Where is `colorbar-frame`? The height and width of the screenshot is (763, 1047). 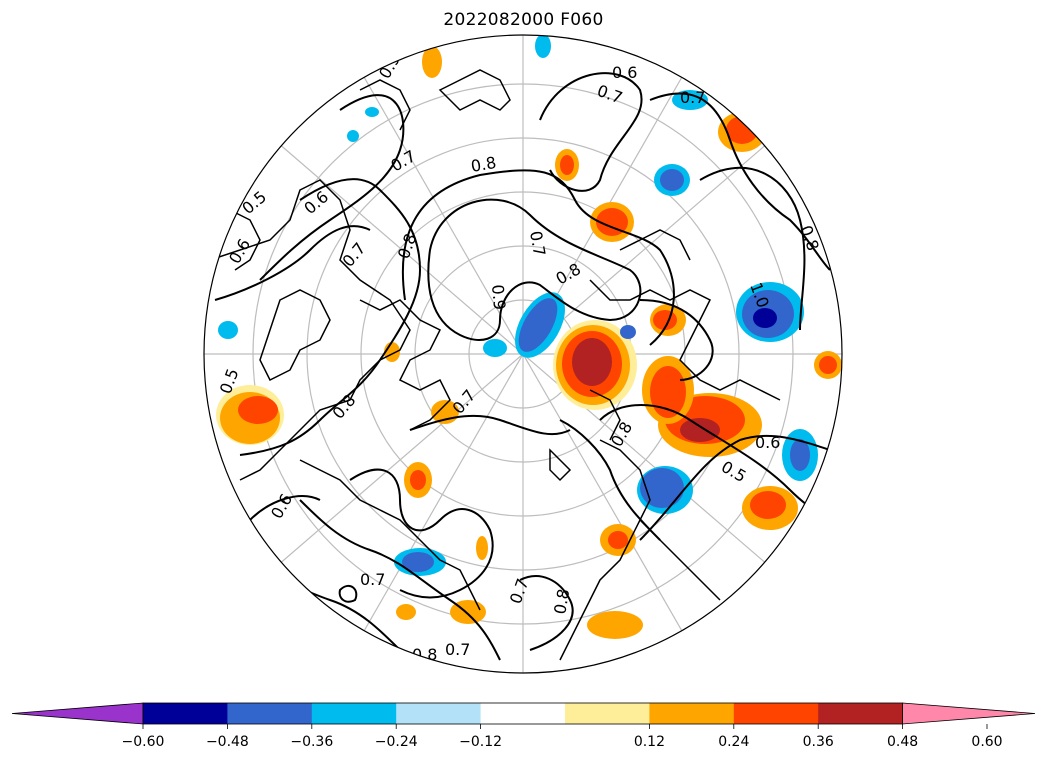
colorbar-frame is located at coordinates (522, 713).